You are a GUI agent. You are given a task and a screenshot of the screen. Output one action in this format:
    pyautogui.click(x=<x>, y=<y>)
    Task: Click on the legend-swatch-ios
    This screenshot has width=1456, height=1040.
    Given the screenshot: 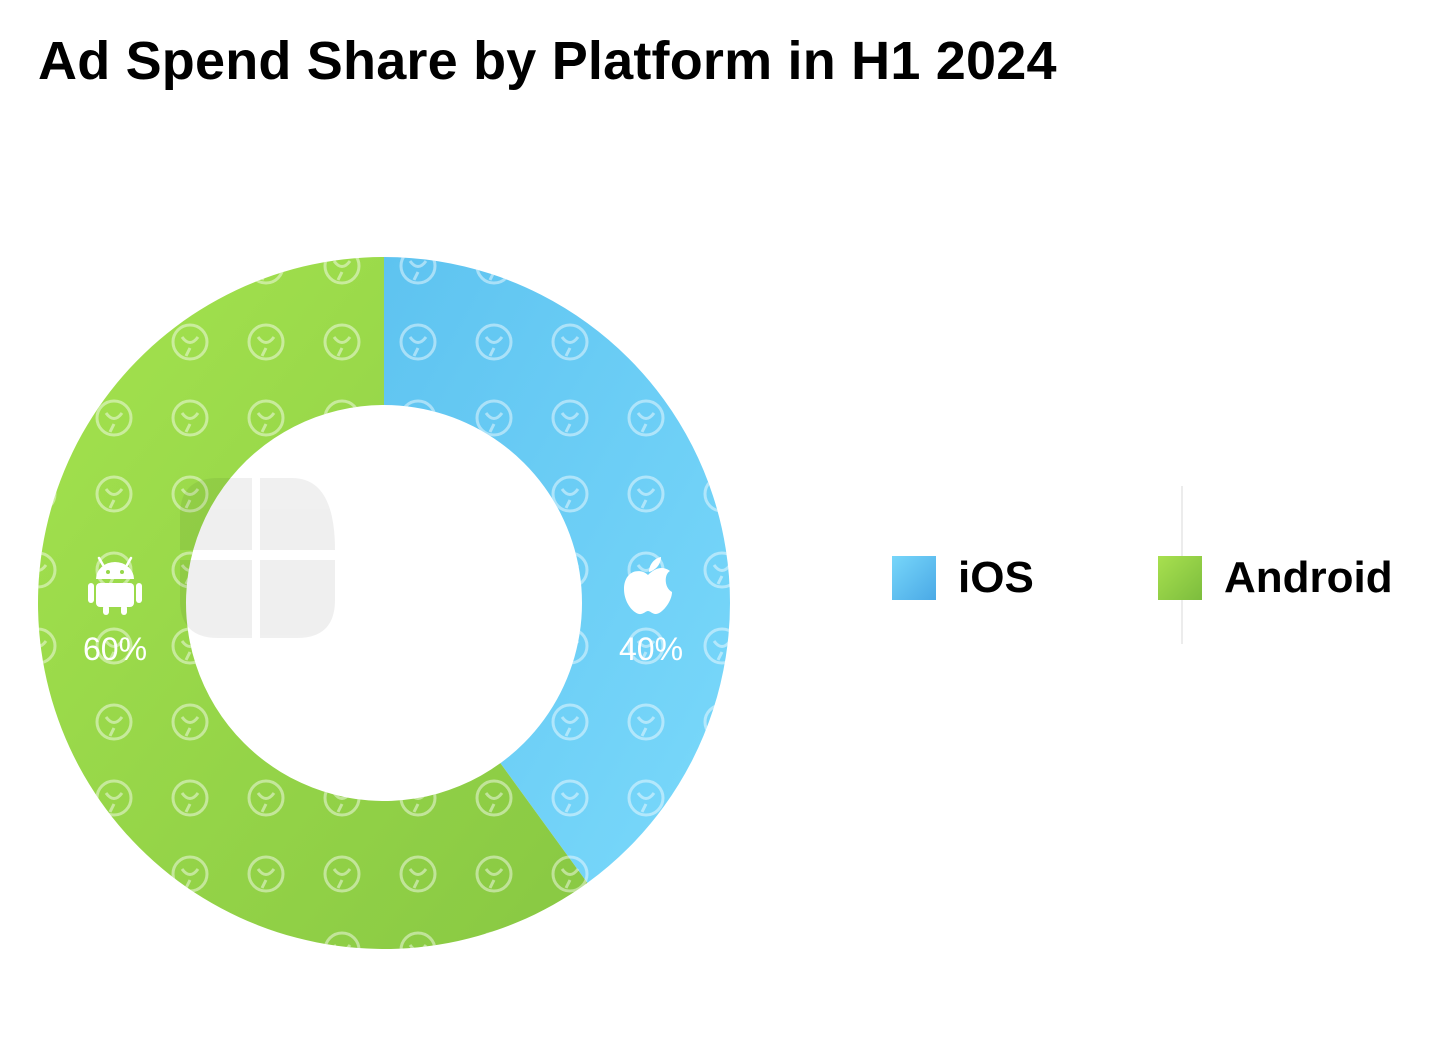 What is the action you would take?
    pyautogui.click(x=914, y=578)
    